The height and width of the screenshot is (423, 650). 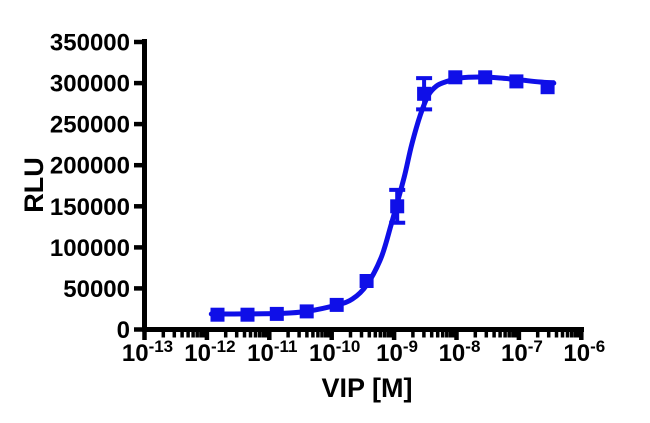 I want to click on x-tick-label: 10⁻⁹, so click(x=397, y=352).